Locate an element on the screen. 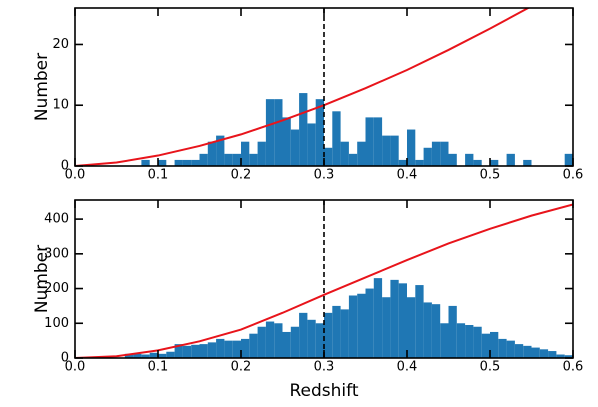 The height and width of the screenshot is (407, 598). x-tick-label: 0.4 is located at coordinates (407, 175).